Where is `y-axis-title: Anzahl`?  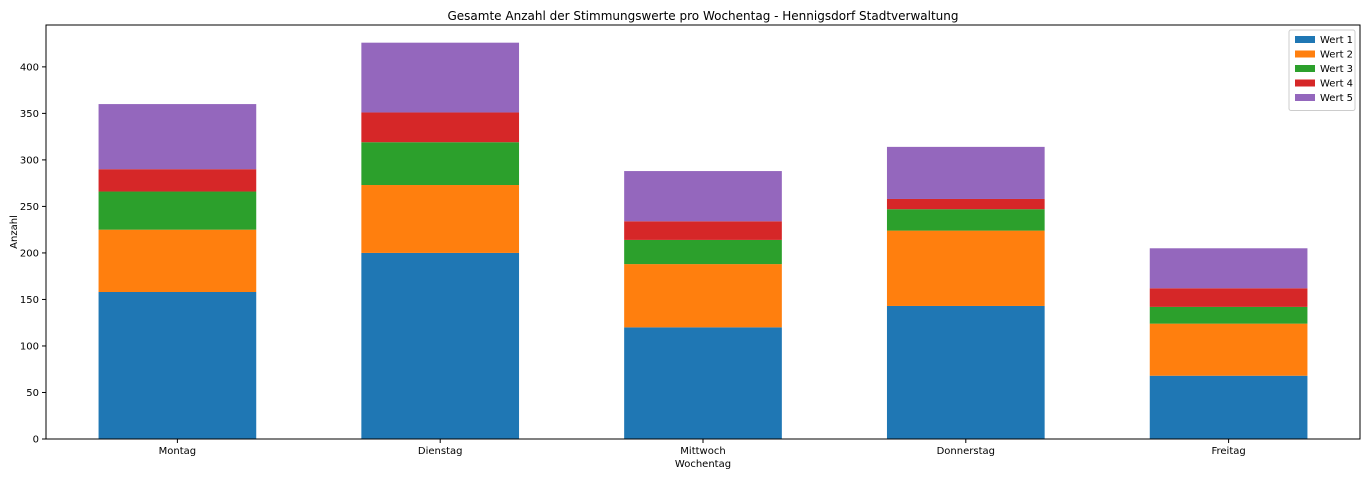
y-axis-title: Anzahl is located at coordinates (14, 232).